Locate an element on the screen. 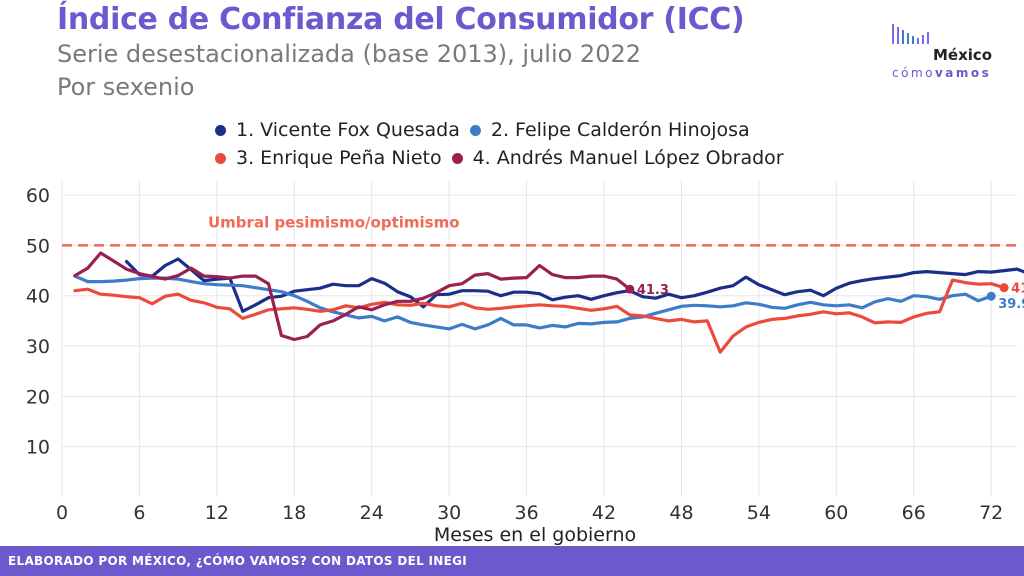 This screenshot has width=1024, height=576. mexico-como-vamos-logo is located at coordinates (910, 34).